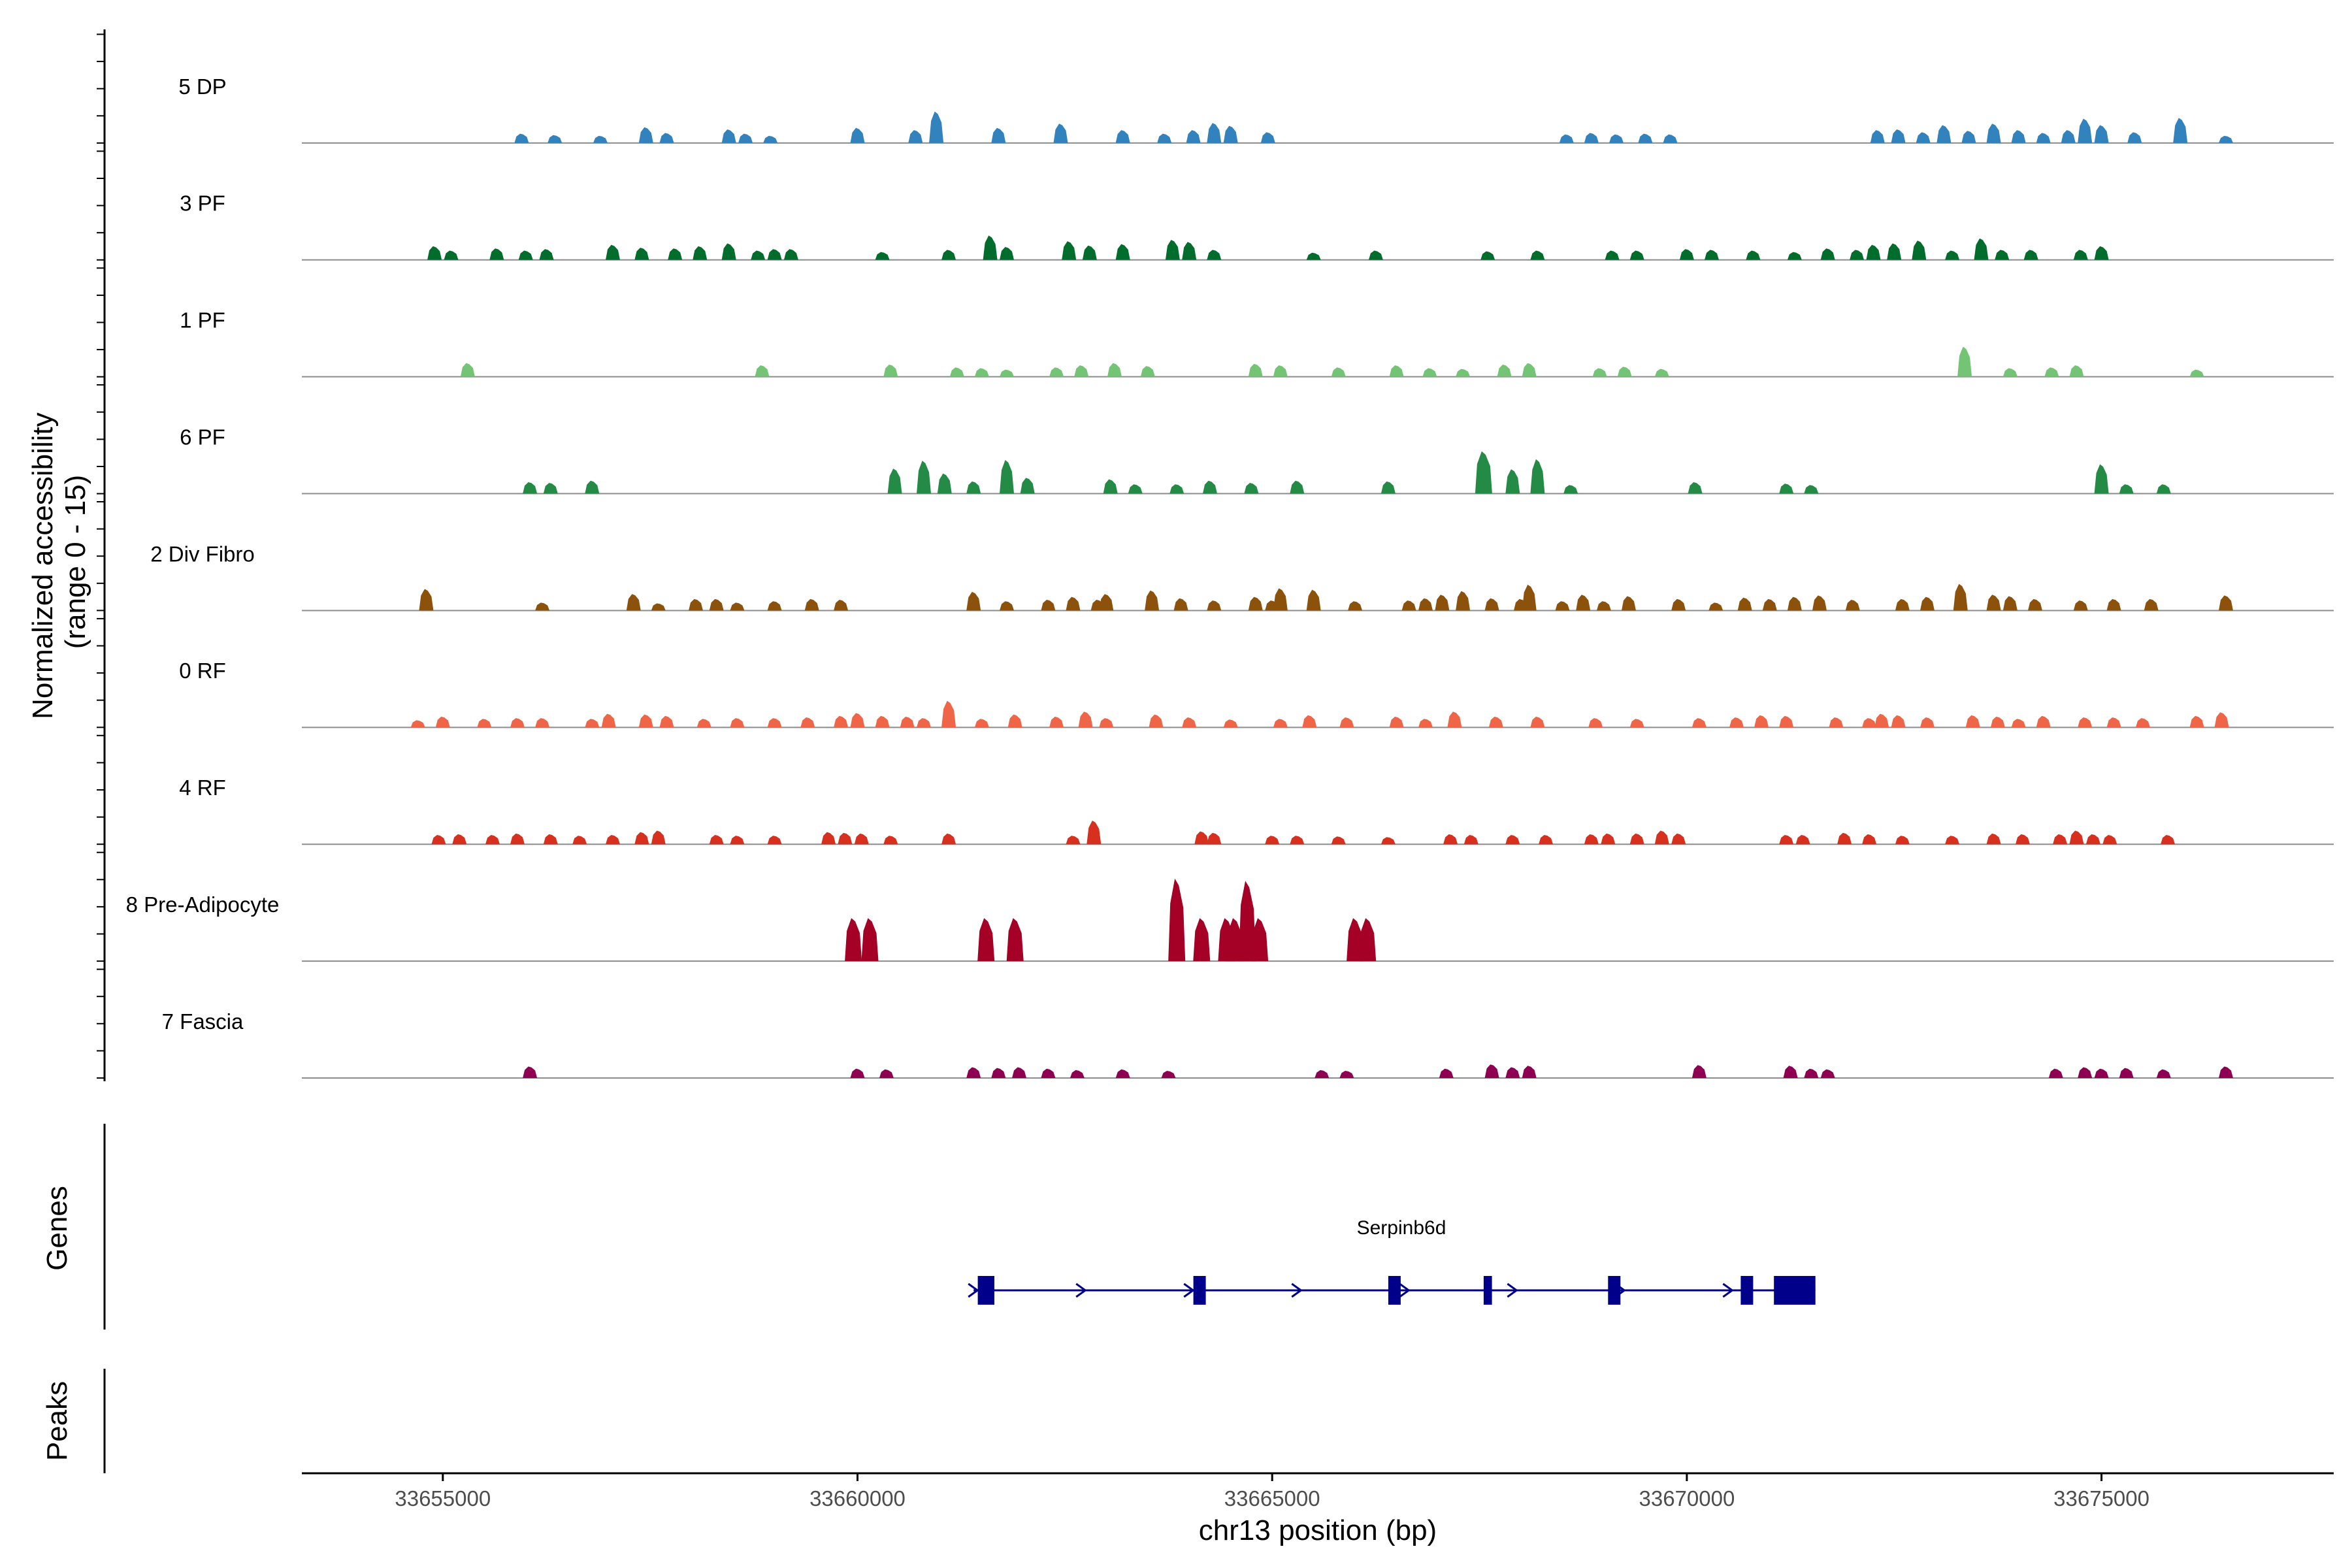  What do you see at coordinates (1248, 1044) in the screenshot?
I see `track-7-fascia: 7 Fascia` at bounding box center [1248, 1044].